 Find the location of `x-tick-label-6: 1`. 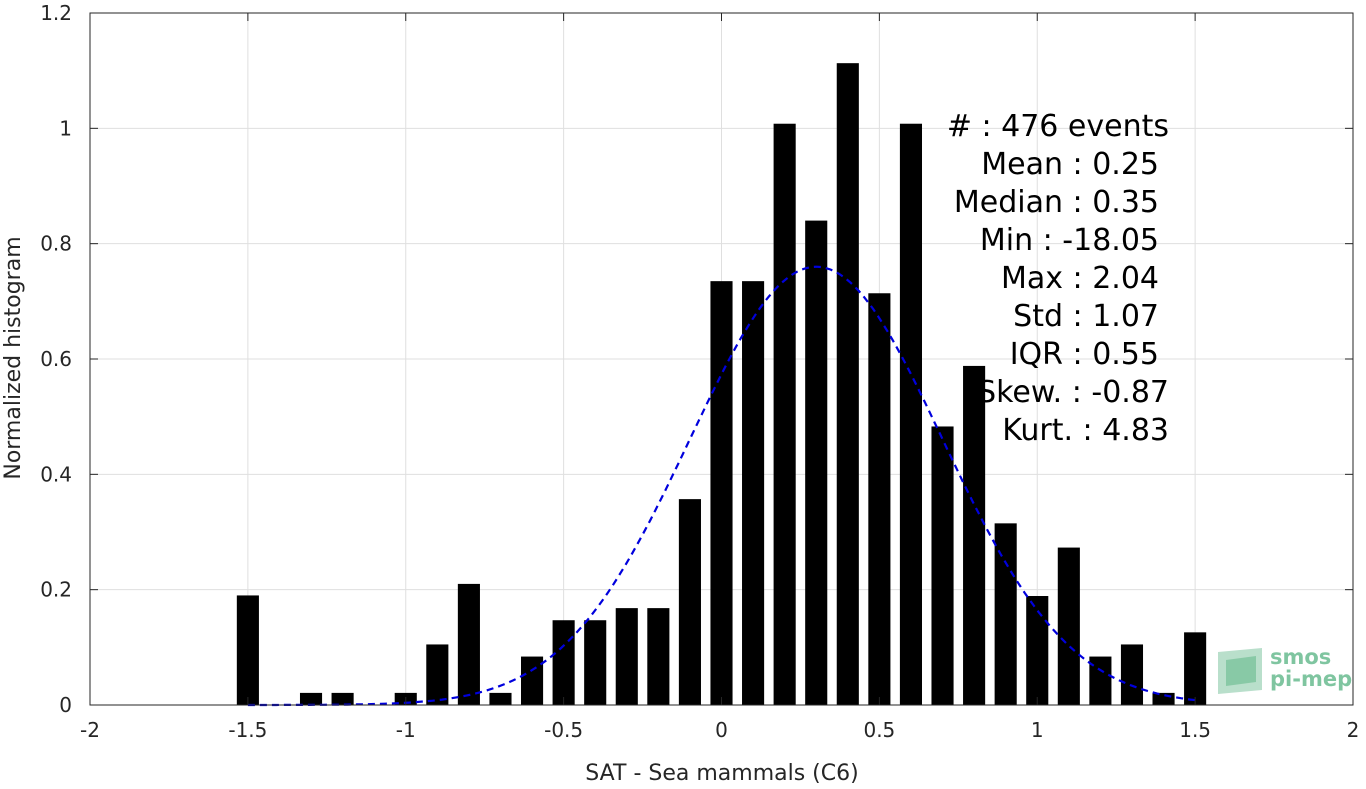

x-tick-label-6: 1 is located at coordinates (1037, 730).